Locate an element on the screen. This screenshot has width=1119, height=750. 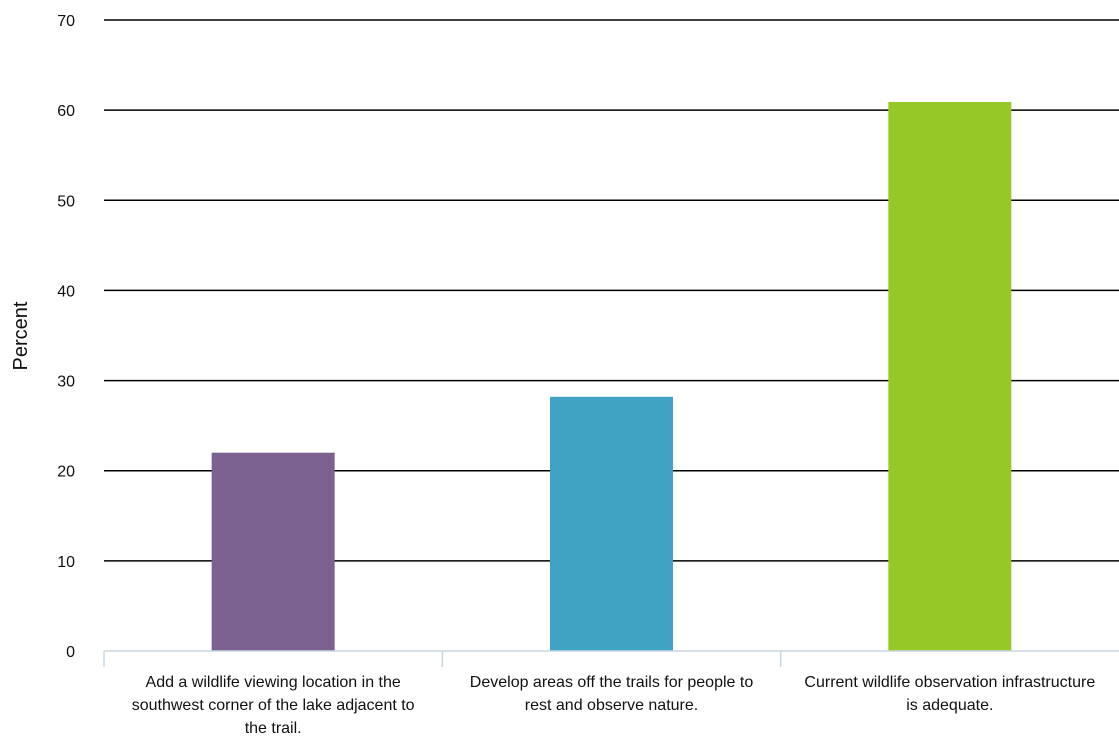
y-axis-label: Percent is located at coordinates (21, 335).